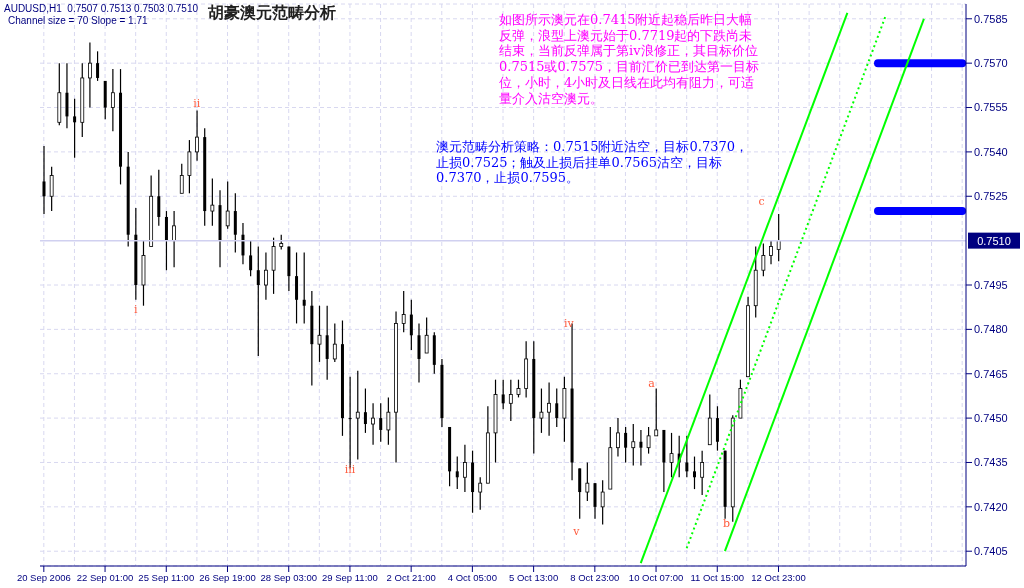 Image resolution: width=1024 pixels, height=588 pixels. I want to click on x-tick-label: 2 Oct 21:00, so click(411, 577).